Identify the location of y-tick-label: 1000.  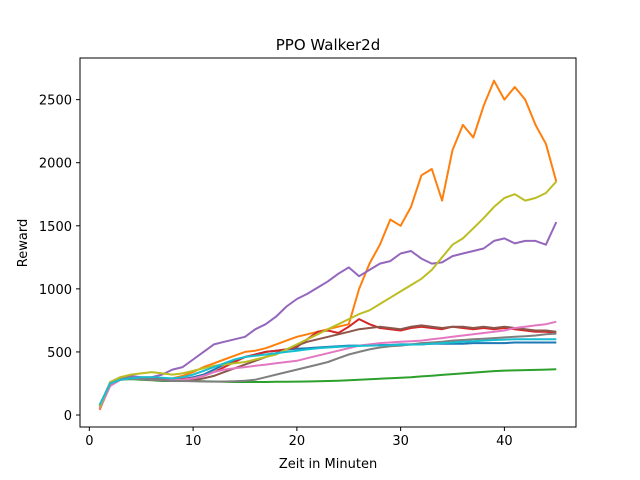
(55, 290).